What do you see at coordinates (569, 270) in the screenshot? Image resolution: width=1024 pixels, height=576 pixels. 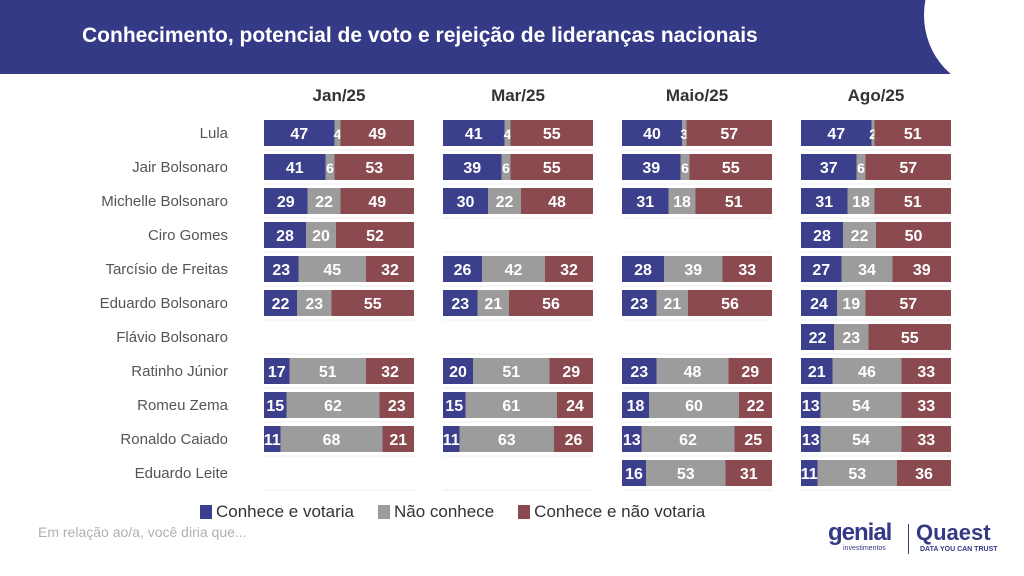 I see `bar-value-label: 32` at bounding box center [569, 270].